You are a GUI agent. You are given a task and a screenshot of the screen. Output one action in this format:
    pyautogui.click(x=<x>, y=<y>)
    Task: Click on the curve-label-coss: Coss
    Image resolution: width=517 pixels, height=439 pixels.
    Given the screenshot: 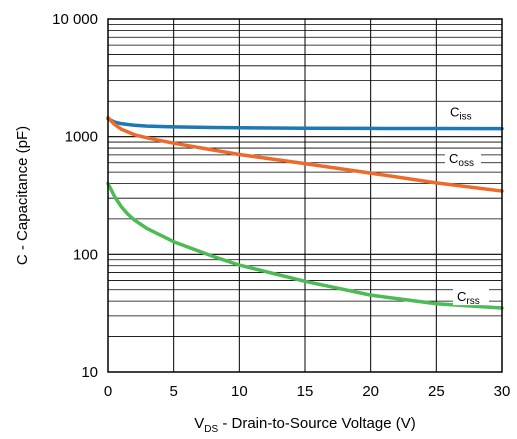 What is the action you would take?
    pyautogui.click(x=463, y=158)
    